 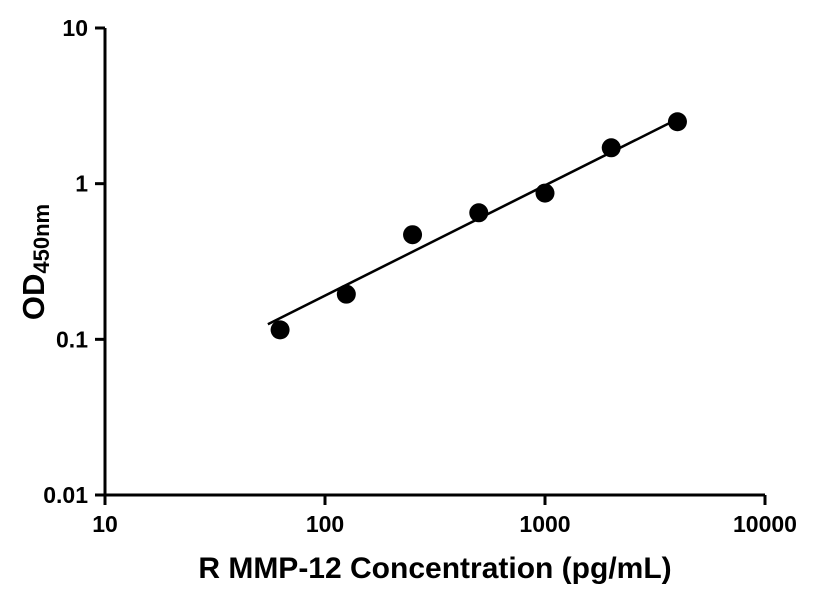 I want to click on y-tick-label: 0.1, so click(x=72, y=339).